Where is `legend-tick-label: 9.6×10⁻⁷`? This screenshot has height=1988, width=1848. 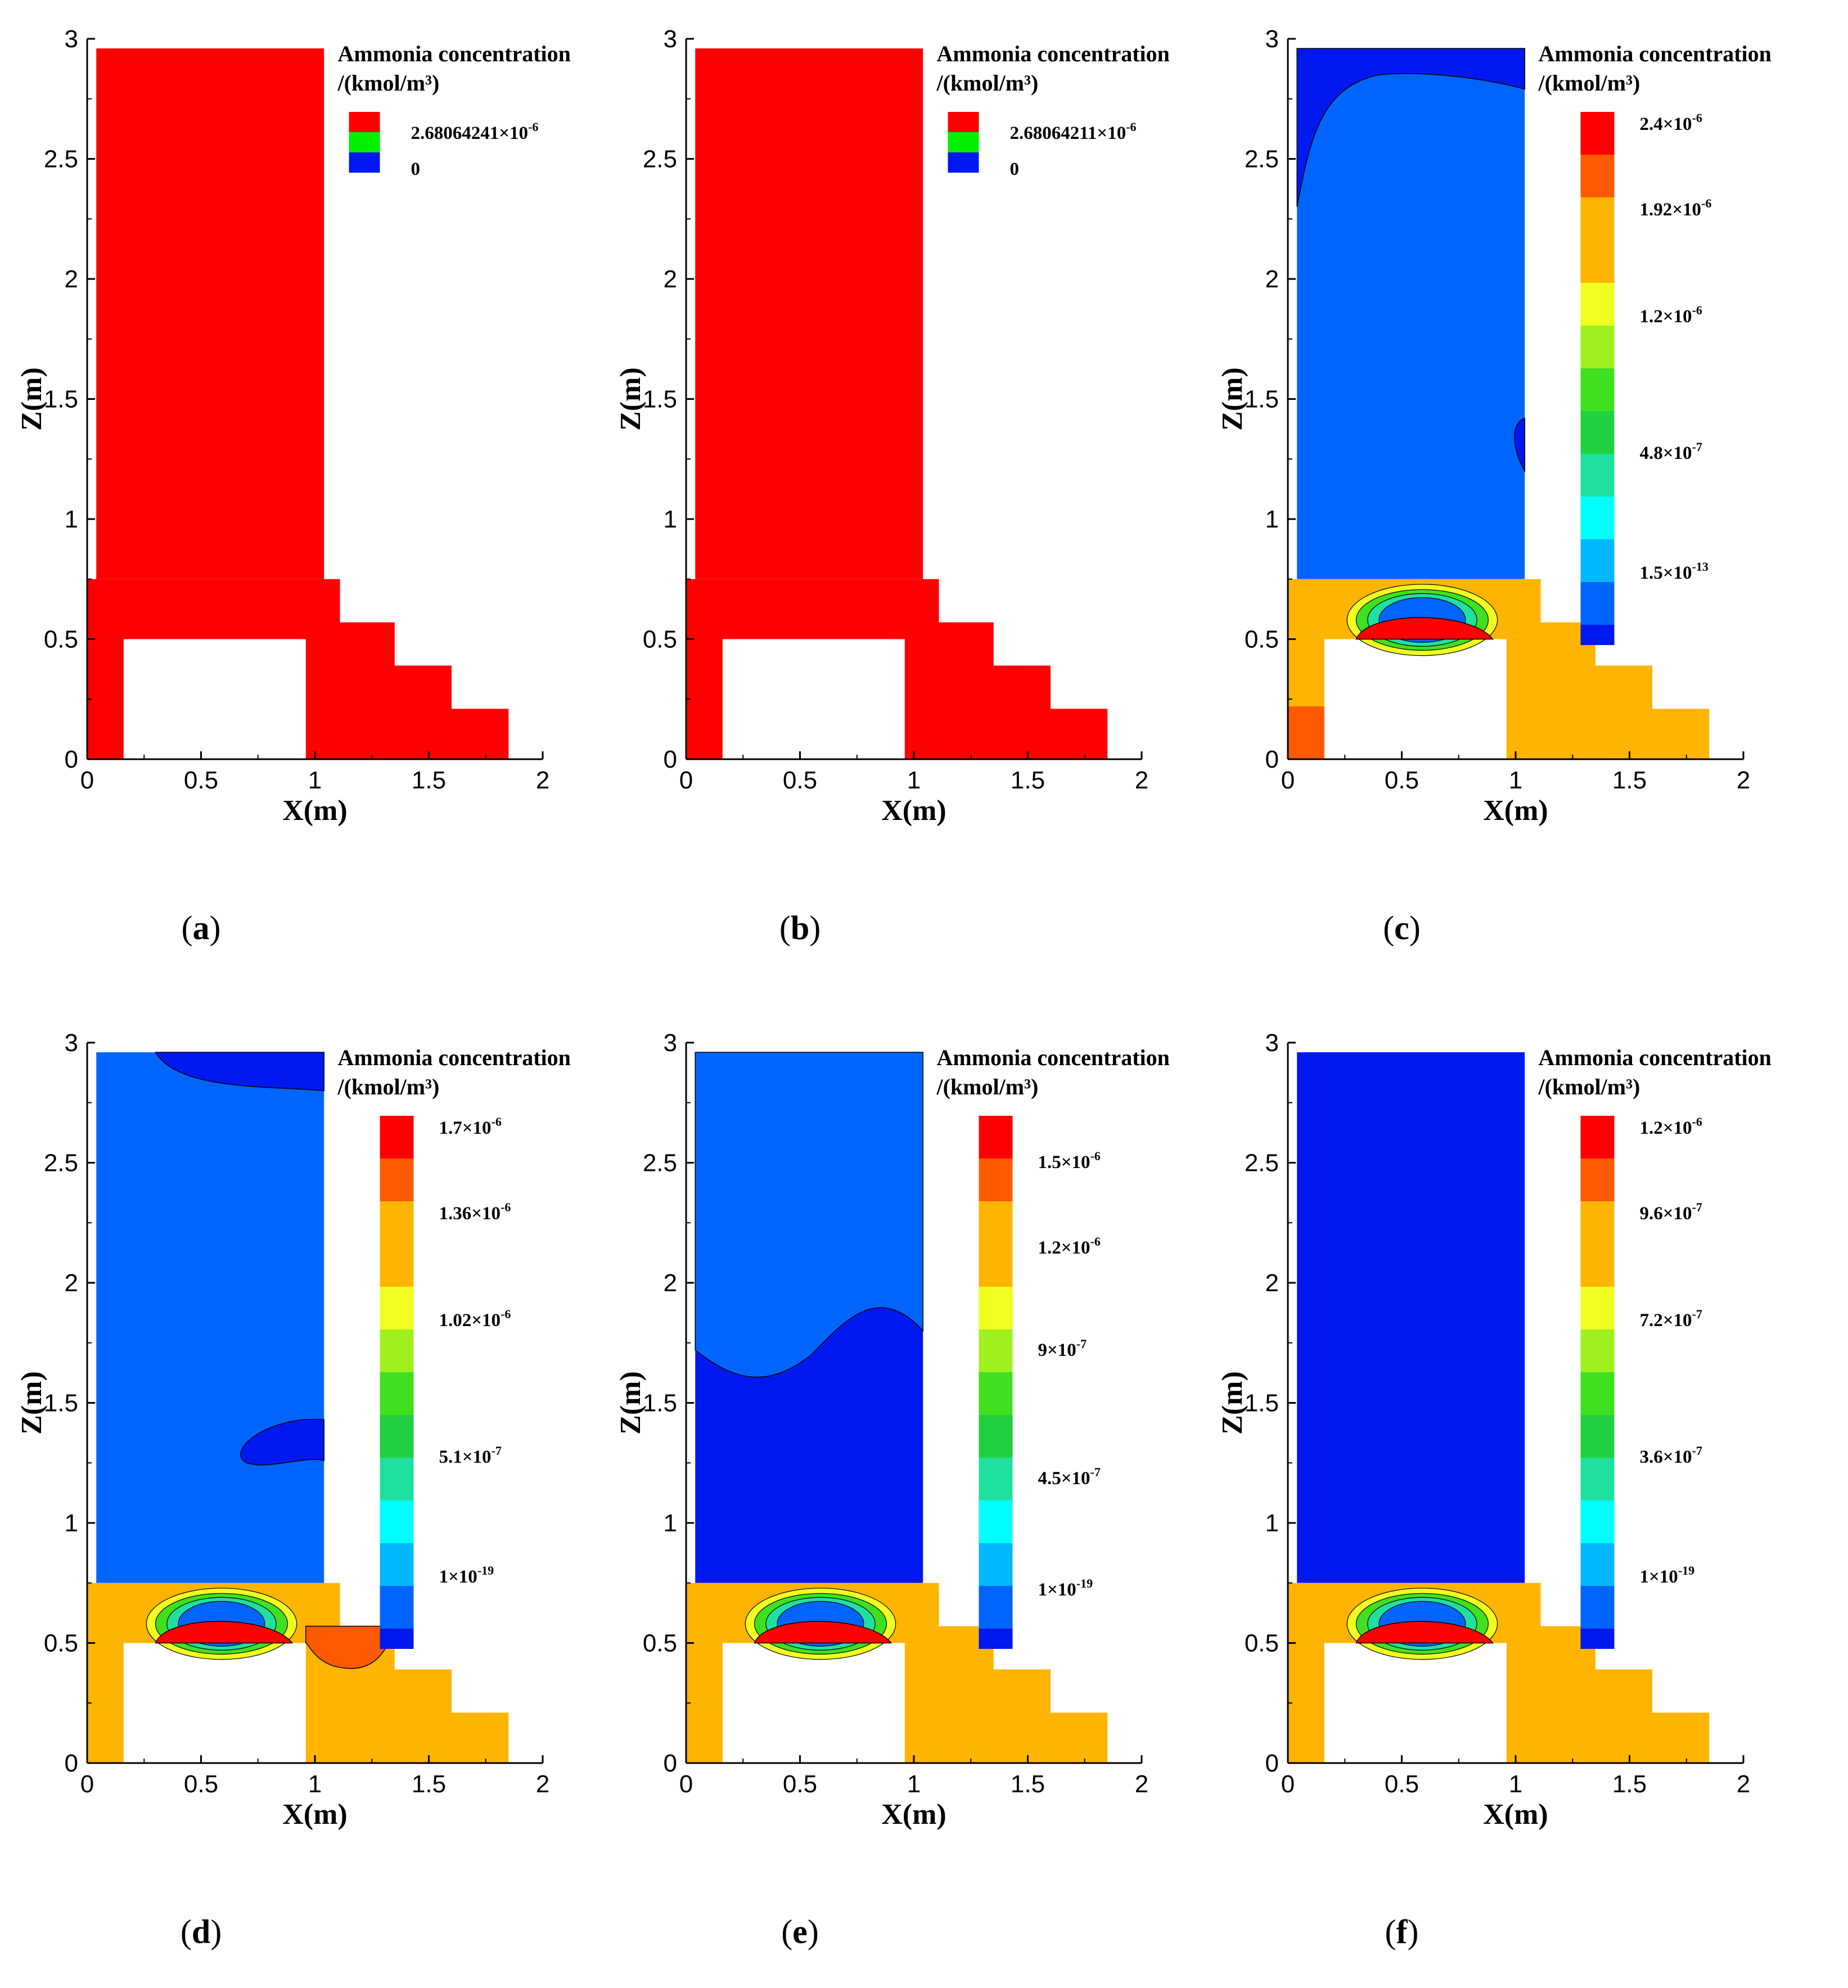 legend-tick-label: 9.6×10⁻⁷ is located at coordinates (1671, 1212).